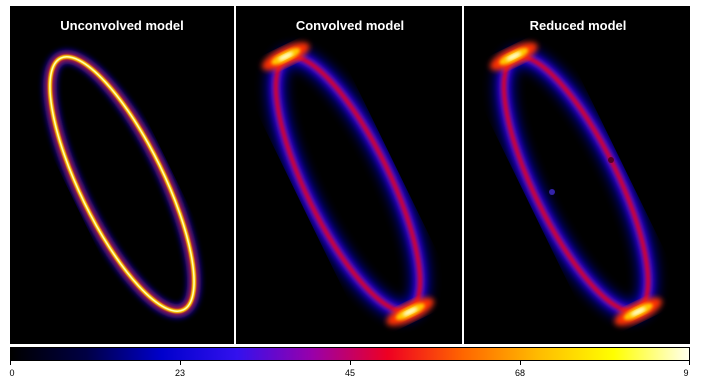 Image resolution: width=702 pixels, height=380 pixels. What do you see at coordinates (520, 373) in the screenshot?
I see `colorbar-tick-label: 68` at bounding box center [520, 373].